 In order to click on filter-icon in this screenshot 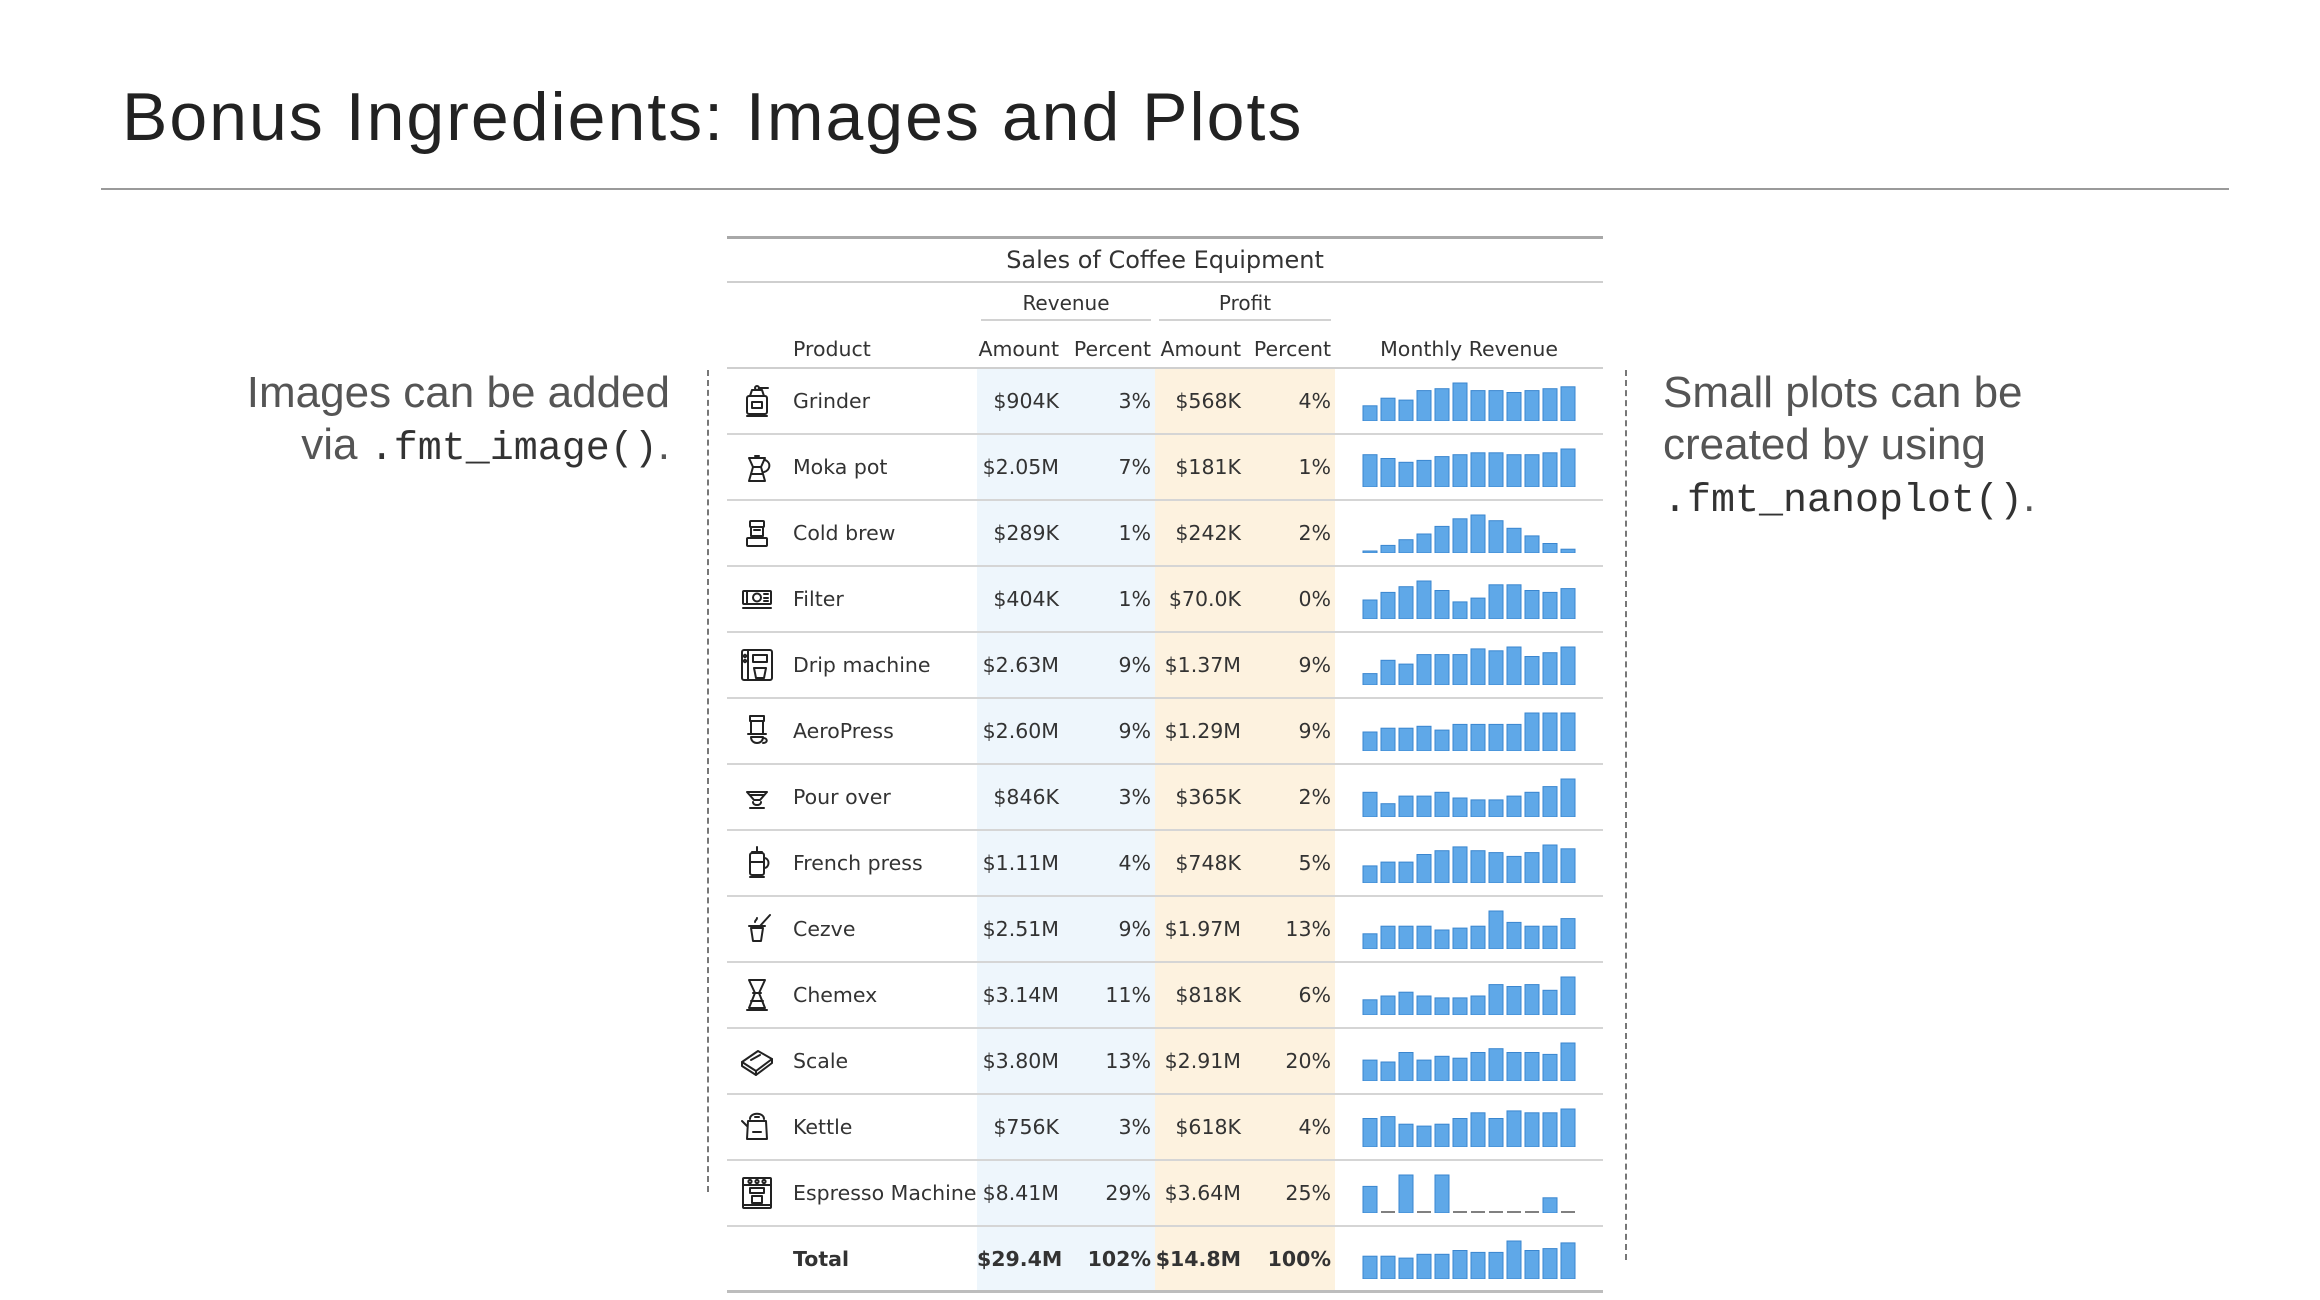, I will do `click(757, 599)`.